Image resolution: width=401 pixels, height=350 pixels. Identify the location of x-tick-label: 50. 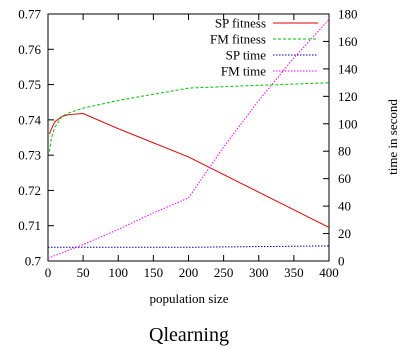
(83, 272).